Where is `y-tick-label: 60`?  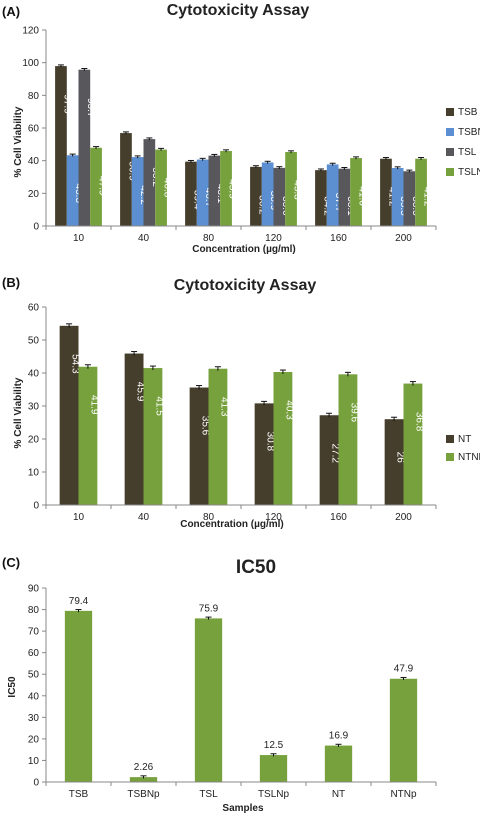
y-tick-label: 60 is located at coordinates (34, 129).